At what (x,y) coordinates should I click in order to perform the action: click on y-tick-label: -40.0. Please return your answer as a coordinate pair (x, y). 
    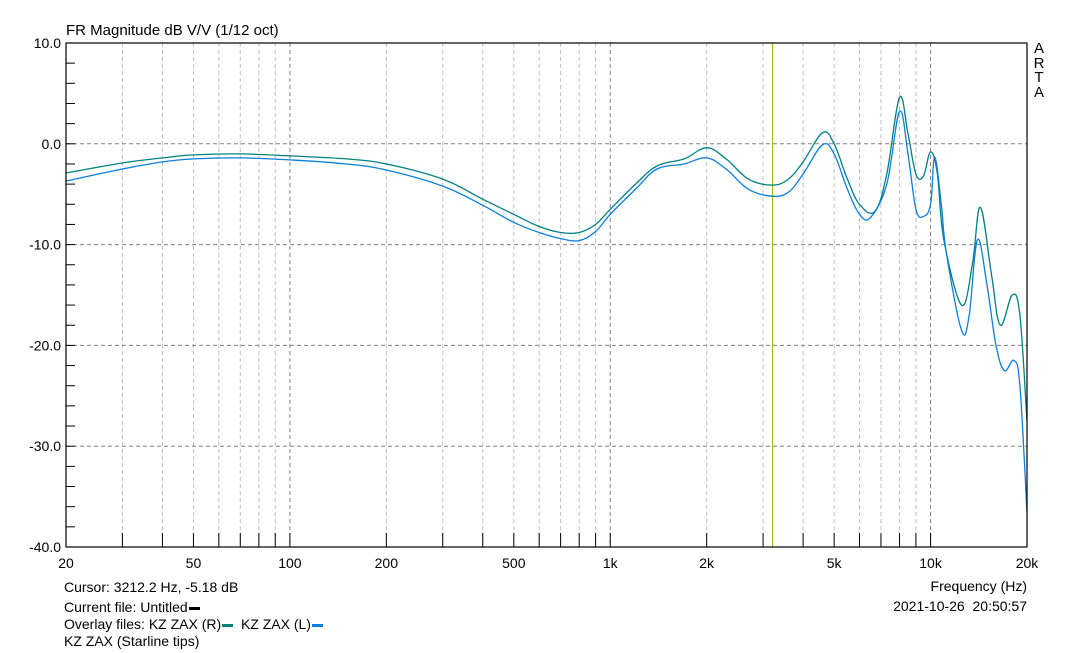
    Looking at the image, I should click on (45, 547).